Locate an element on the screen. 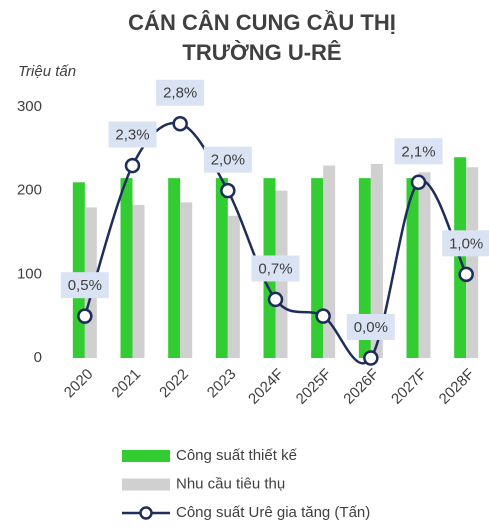 This screenshot has width=489, height=527. y-tick-label: 300 is located at coordinates (29, 106).